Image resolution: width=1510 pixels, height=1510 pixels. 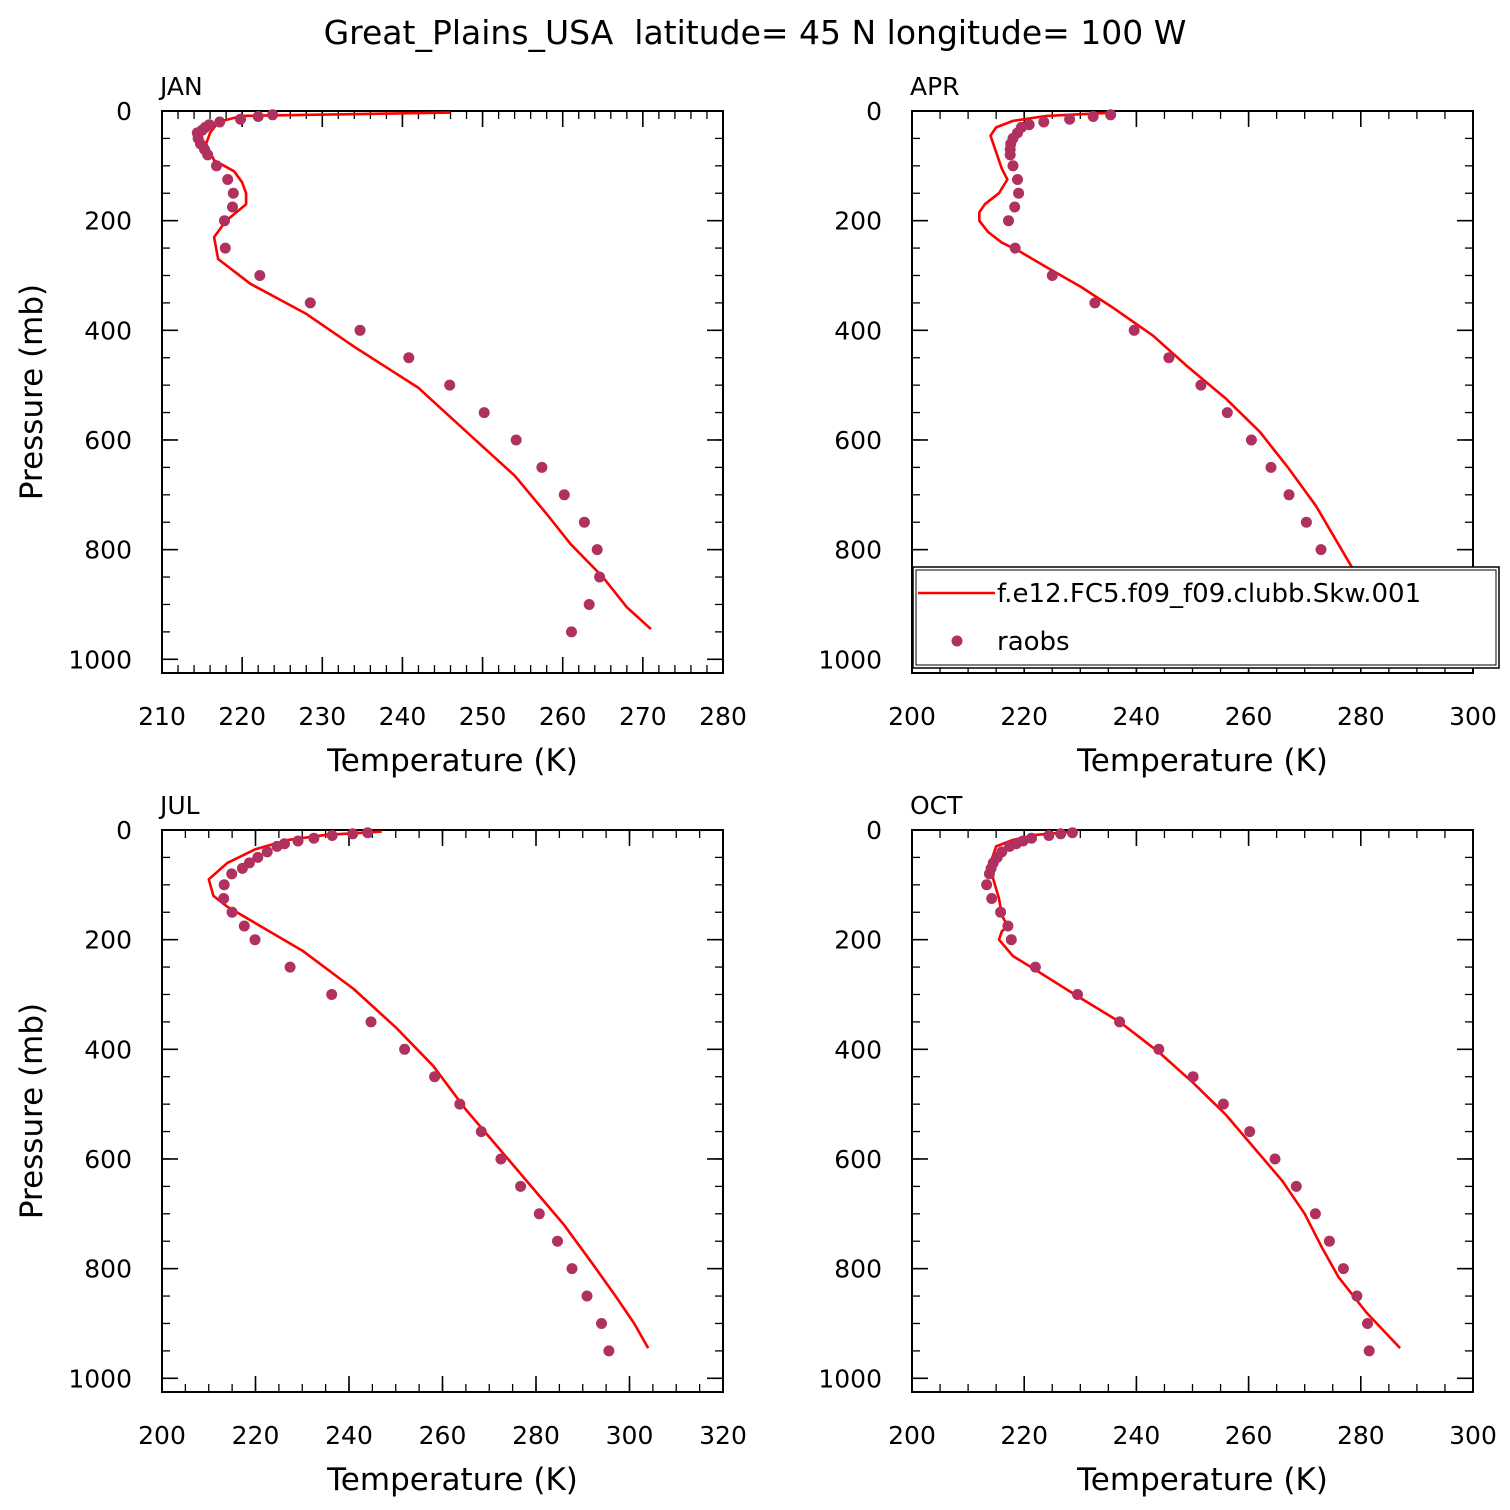 I want to click on y-tick-label: 1000, so click(x=100, y=1378).